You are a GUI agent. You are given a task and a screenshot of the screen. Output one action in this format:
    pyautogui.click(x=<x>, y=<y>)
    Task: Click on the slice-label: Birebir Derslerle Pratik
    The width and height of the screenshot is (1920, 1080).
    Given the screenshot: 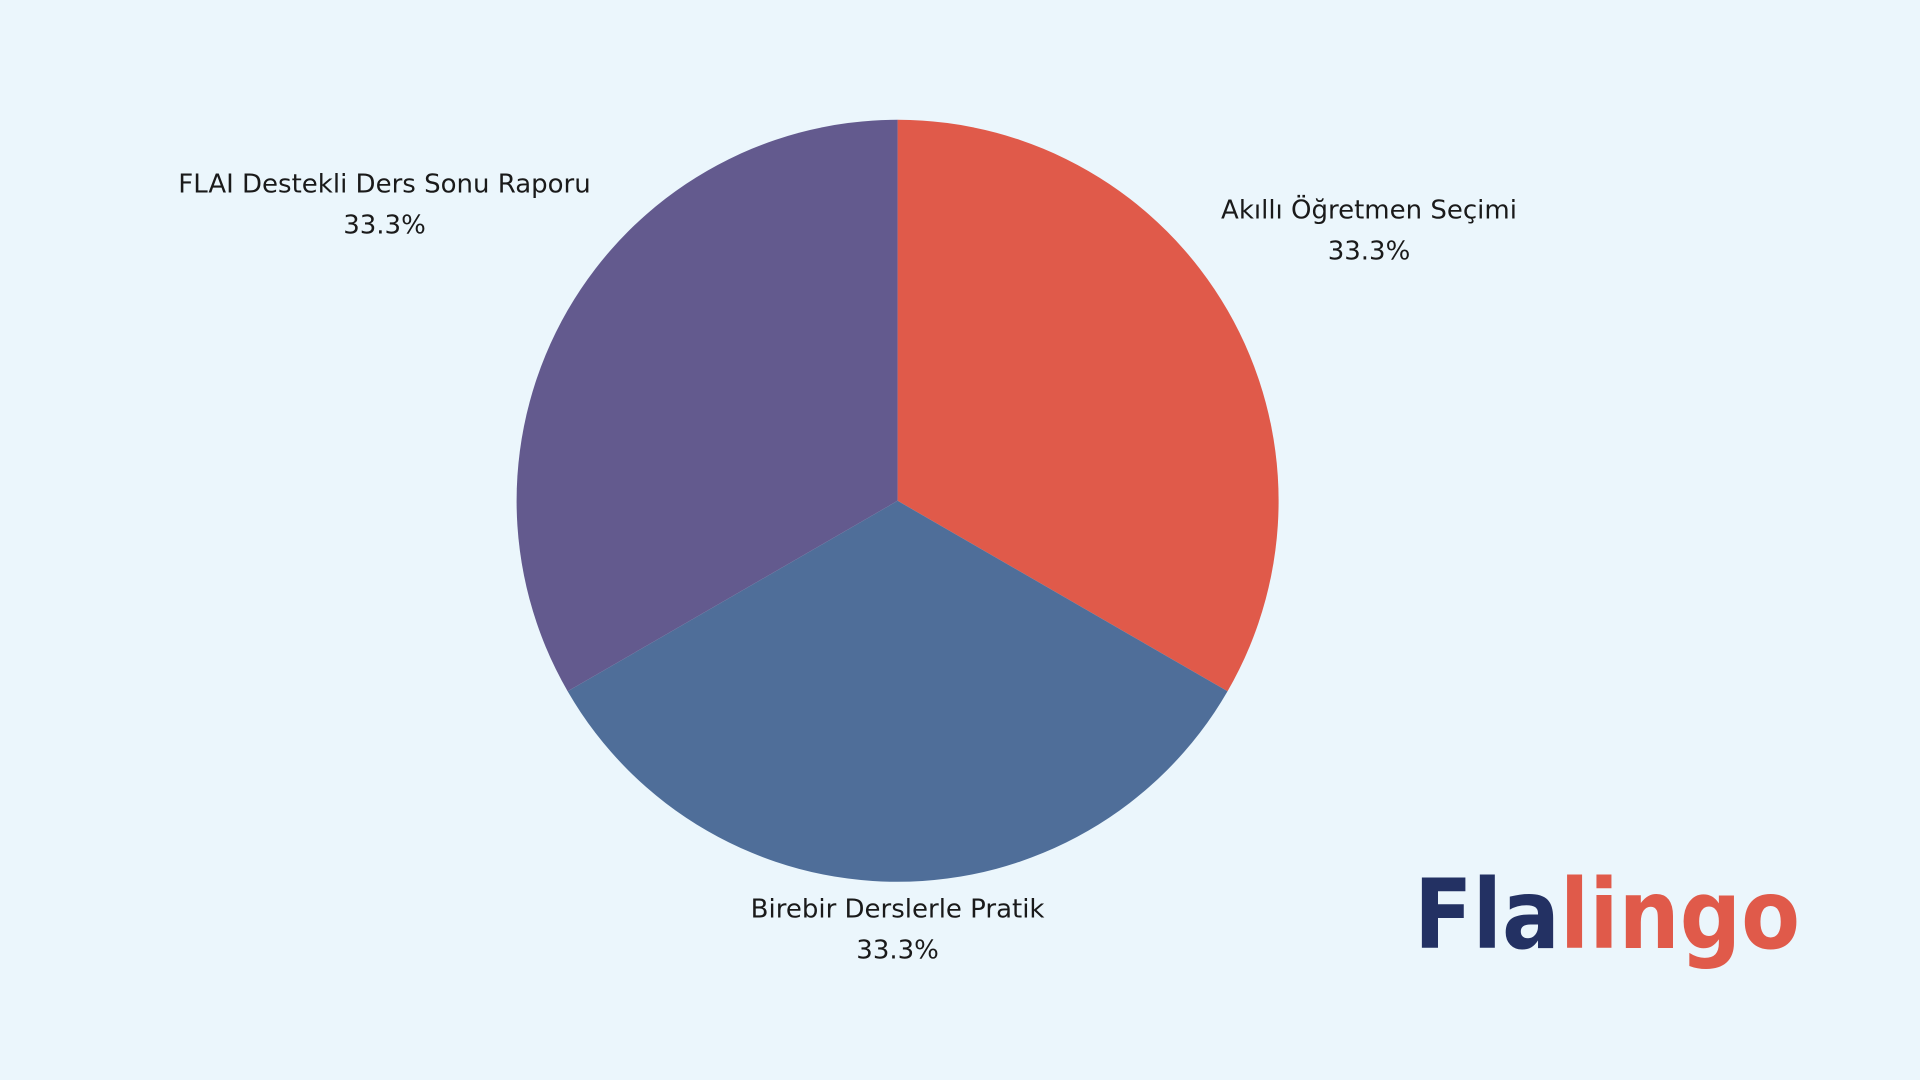 What is the action you would take?
    pyautogui.click(x=898, y=910)
    